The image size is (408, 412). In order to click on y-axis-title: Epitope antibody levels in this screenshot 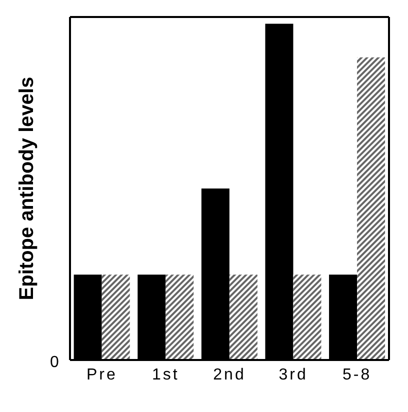, I will do `click(27, 188)`.